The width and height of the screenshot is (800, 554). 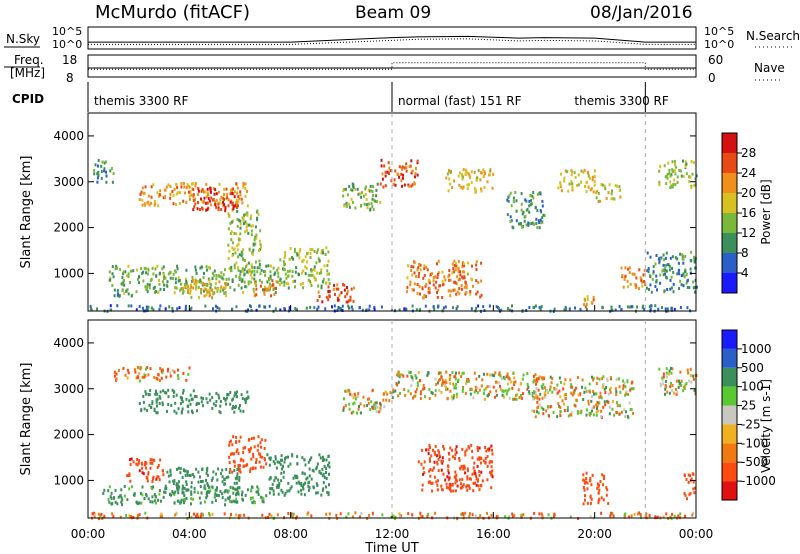 I want to click on velocity-ylabel: Slant Range [km], so click(x=26, y=419).